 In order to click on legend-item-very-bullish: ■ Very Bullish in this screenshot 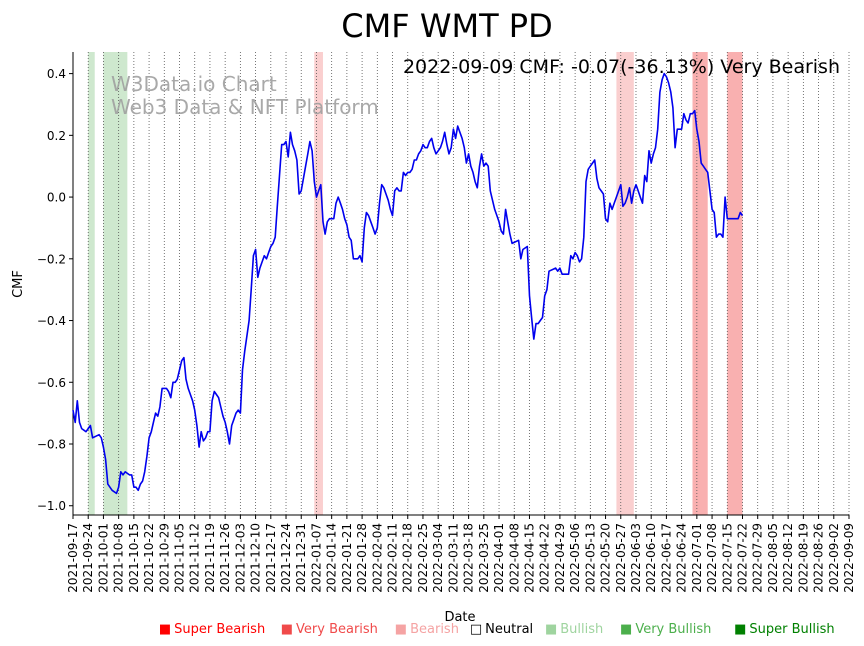, I will do `click(665, 629)`.